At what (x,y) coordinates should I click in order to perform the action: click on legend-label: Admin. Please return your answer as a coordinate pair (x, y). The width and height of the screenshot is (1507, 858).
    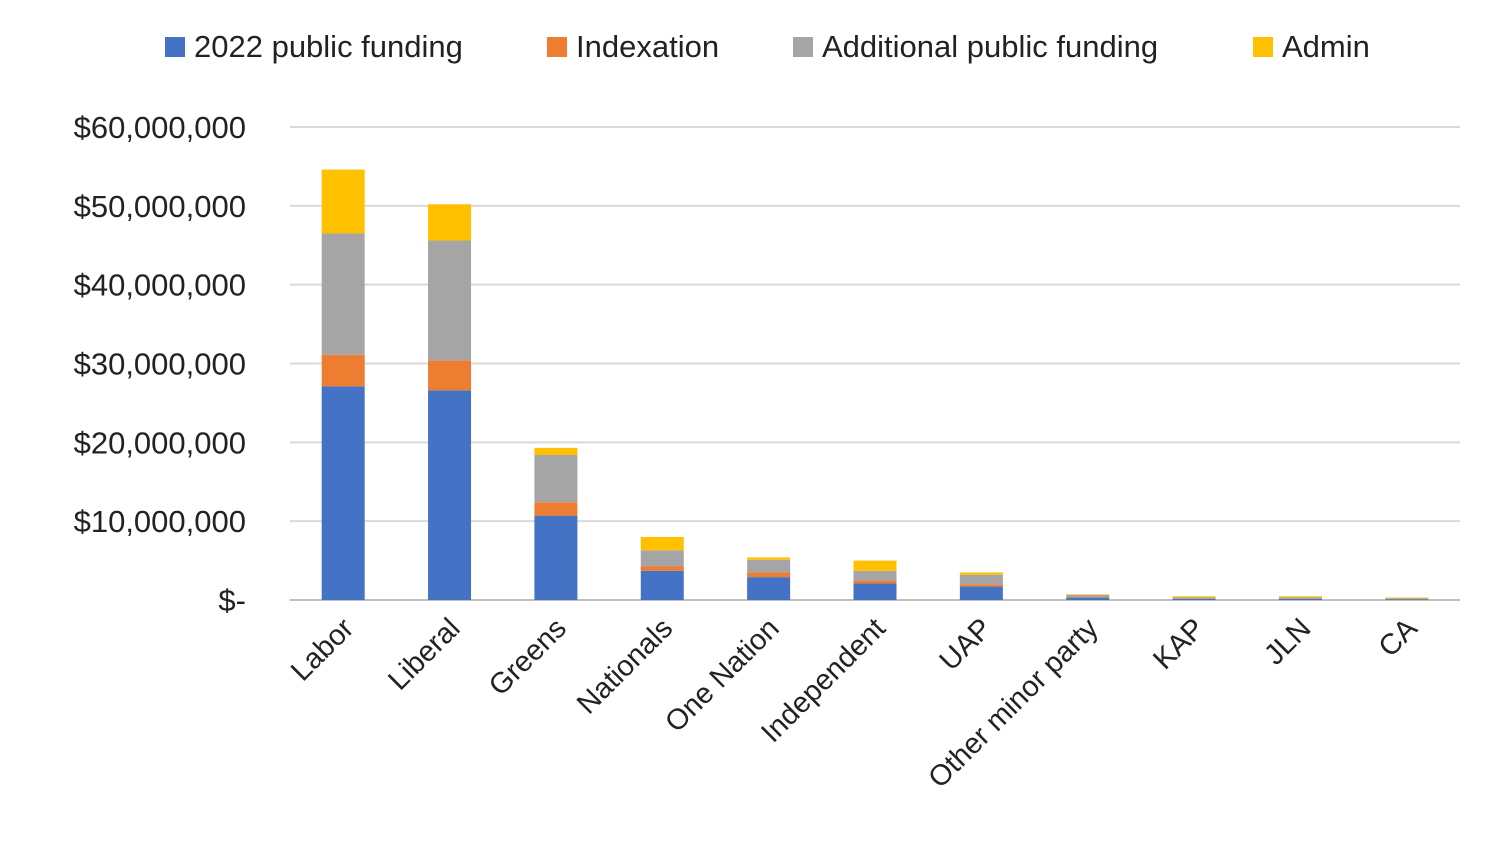
    Looking at the image, I should click on (1326, 46).